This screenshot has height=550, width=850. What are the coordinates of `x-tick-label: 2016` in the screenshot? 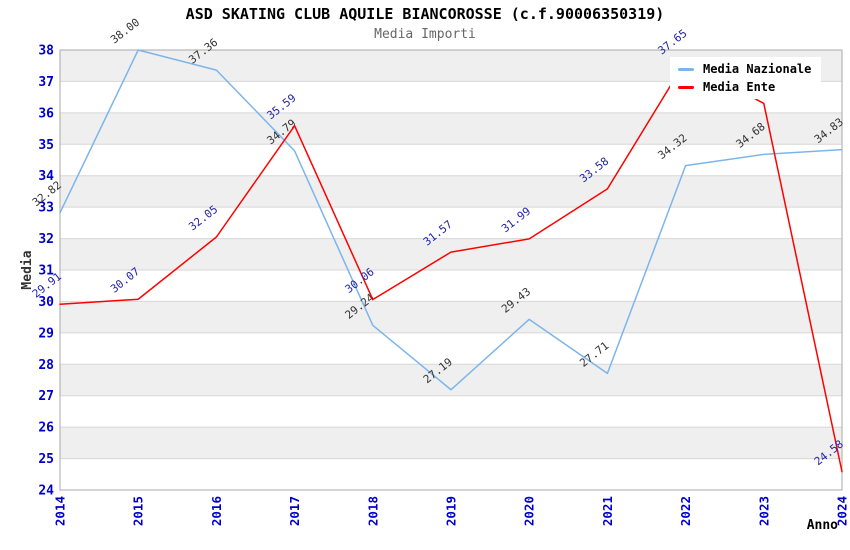 It's located at (216, 511).